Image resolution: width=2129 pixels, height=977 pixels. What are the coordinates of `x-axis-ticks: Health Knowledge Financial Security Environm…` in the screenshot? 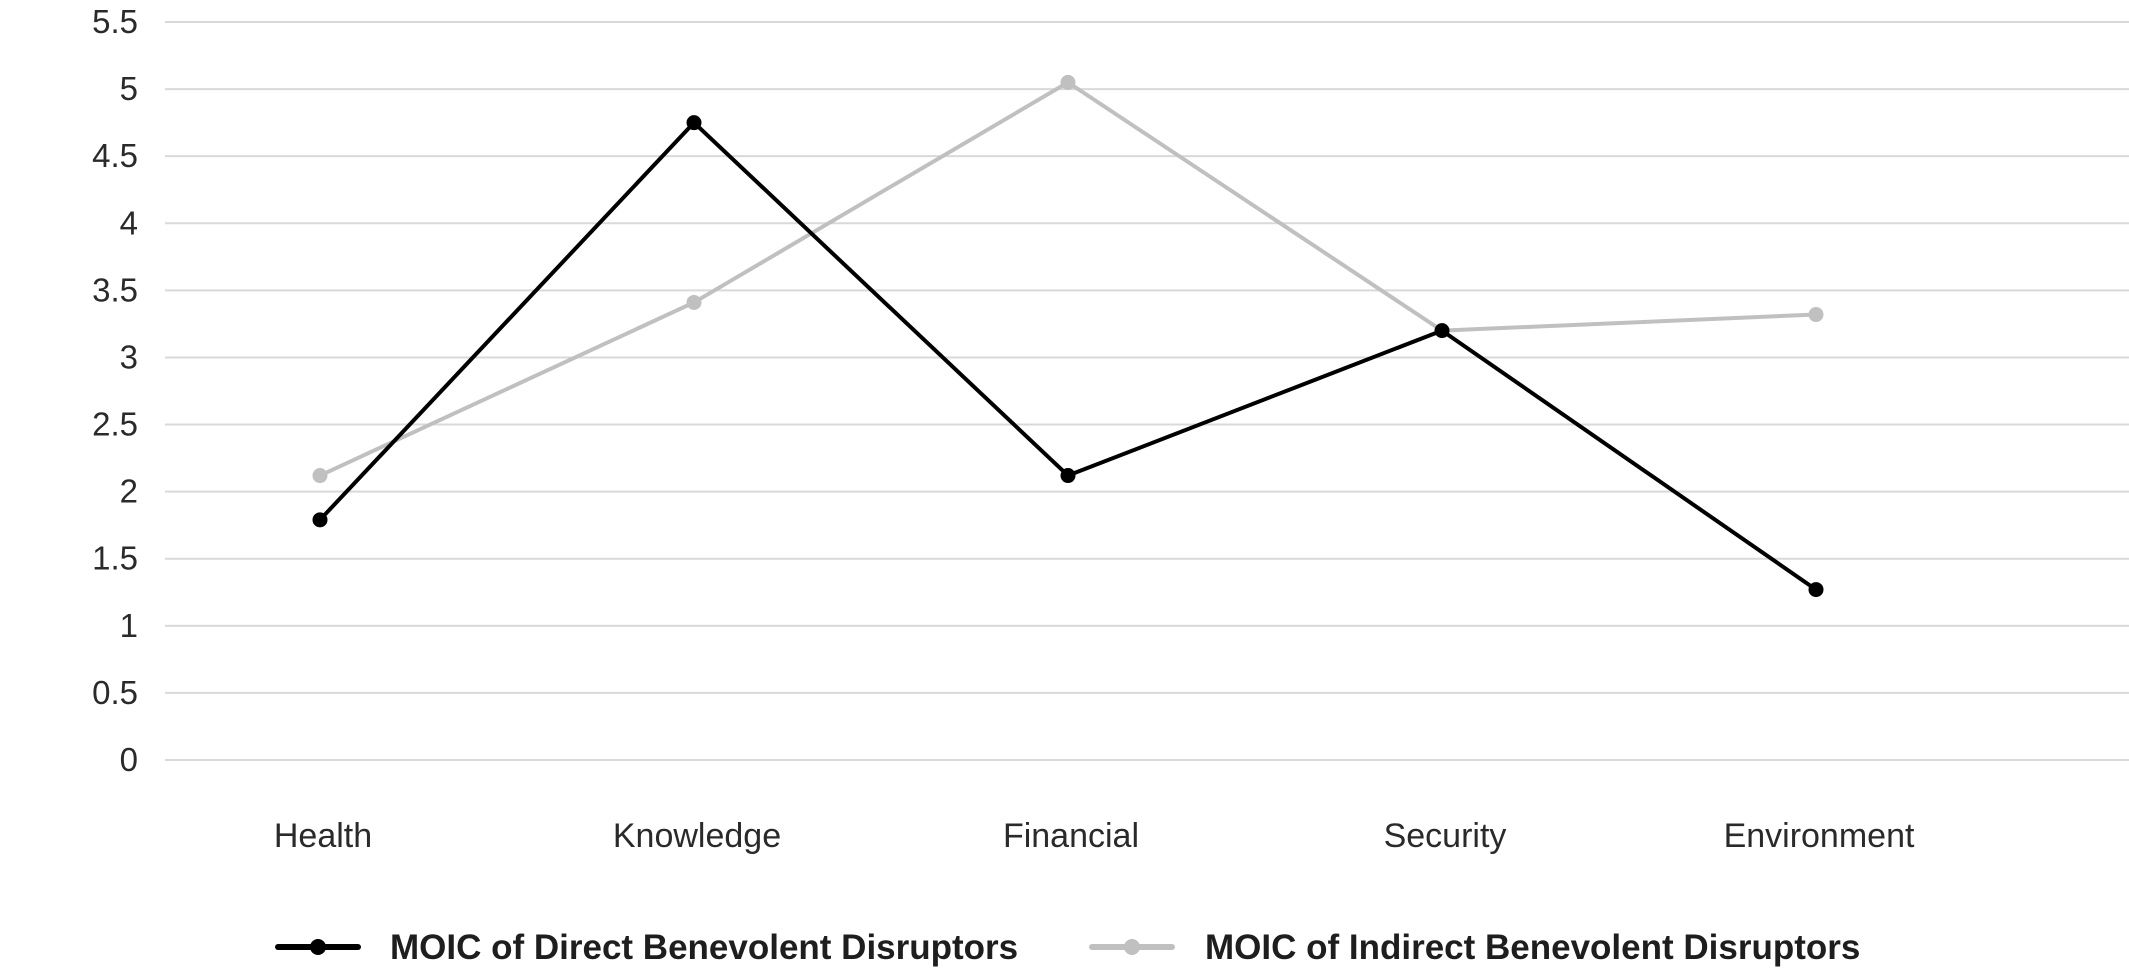 It's located at (1094, 836).